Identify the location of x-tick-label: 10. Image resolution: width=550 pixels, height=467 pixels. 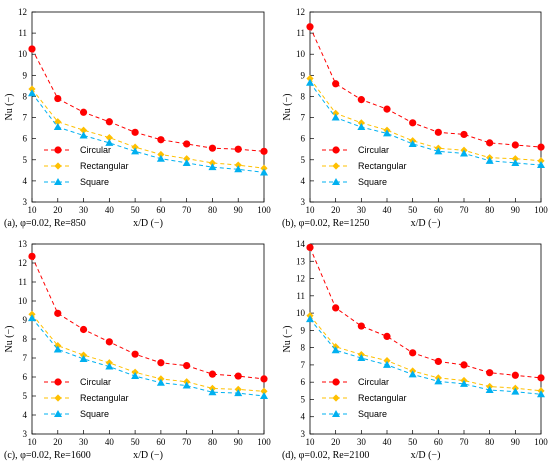
(33, 210).